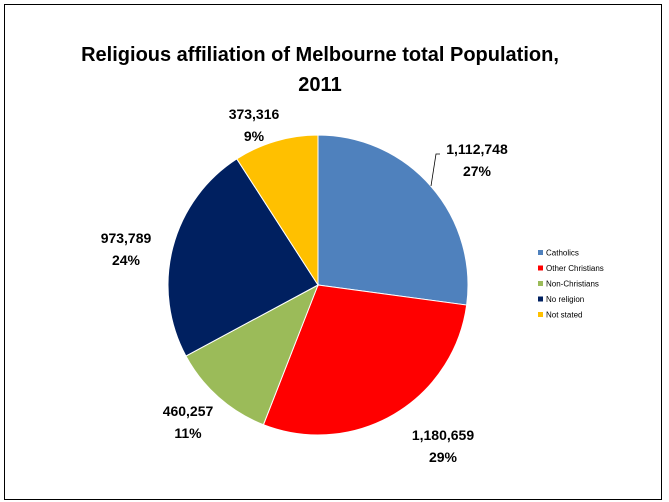 The image size is (669, 502). What do you see at coordinates (443, 435) in the screenshot?
I see `data-label-value-other-christians: 1,180,659` at bounding box center [443, 435].